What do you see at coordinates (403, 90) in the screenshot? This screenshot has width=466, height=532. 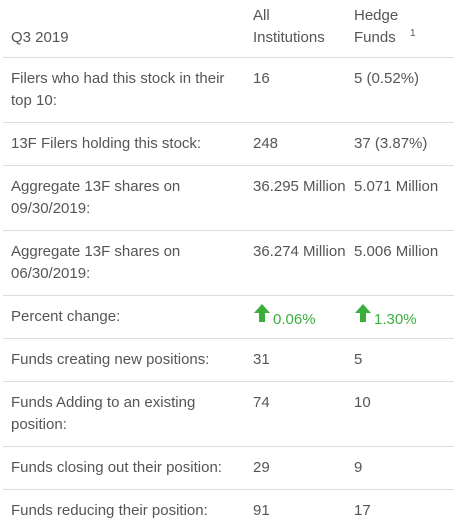 I see `hedge-funds-value: 5 (0.52%)` at bounding box center [403, 90].